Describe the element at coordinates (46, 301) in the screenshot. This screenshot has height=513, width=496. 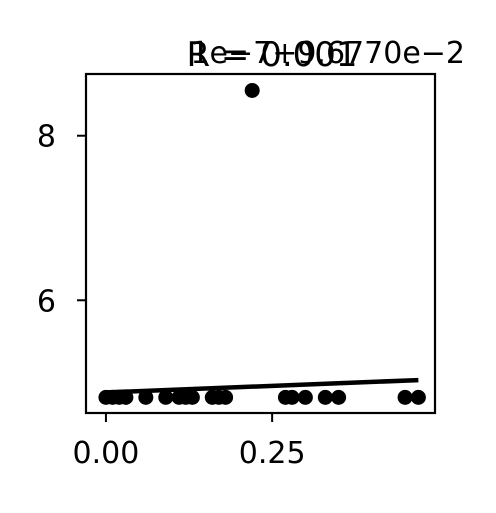
I see `y-tick-label: 6` at that location.